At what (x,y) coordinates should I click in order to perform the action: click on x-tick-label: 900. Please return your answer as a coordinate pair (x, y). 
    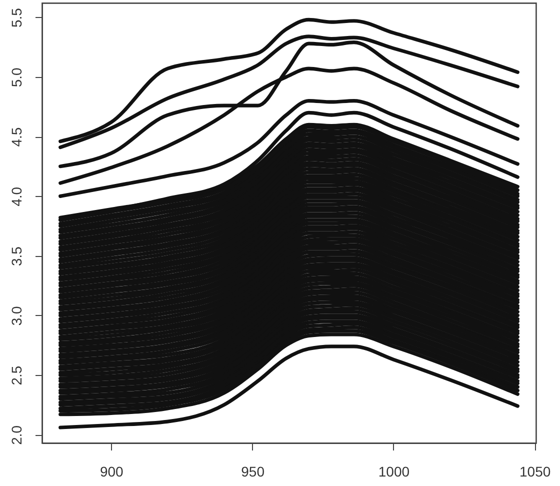
    Looking at the image, I should click on (112, 472).